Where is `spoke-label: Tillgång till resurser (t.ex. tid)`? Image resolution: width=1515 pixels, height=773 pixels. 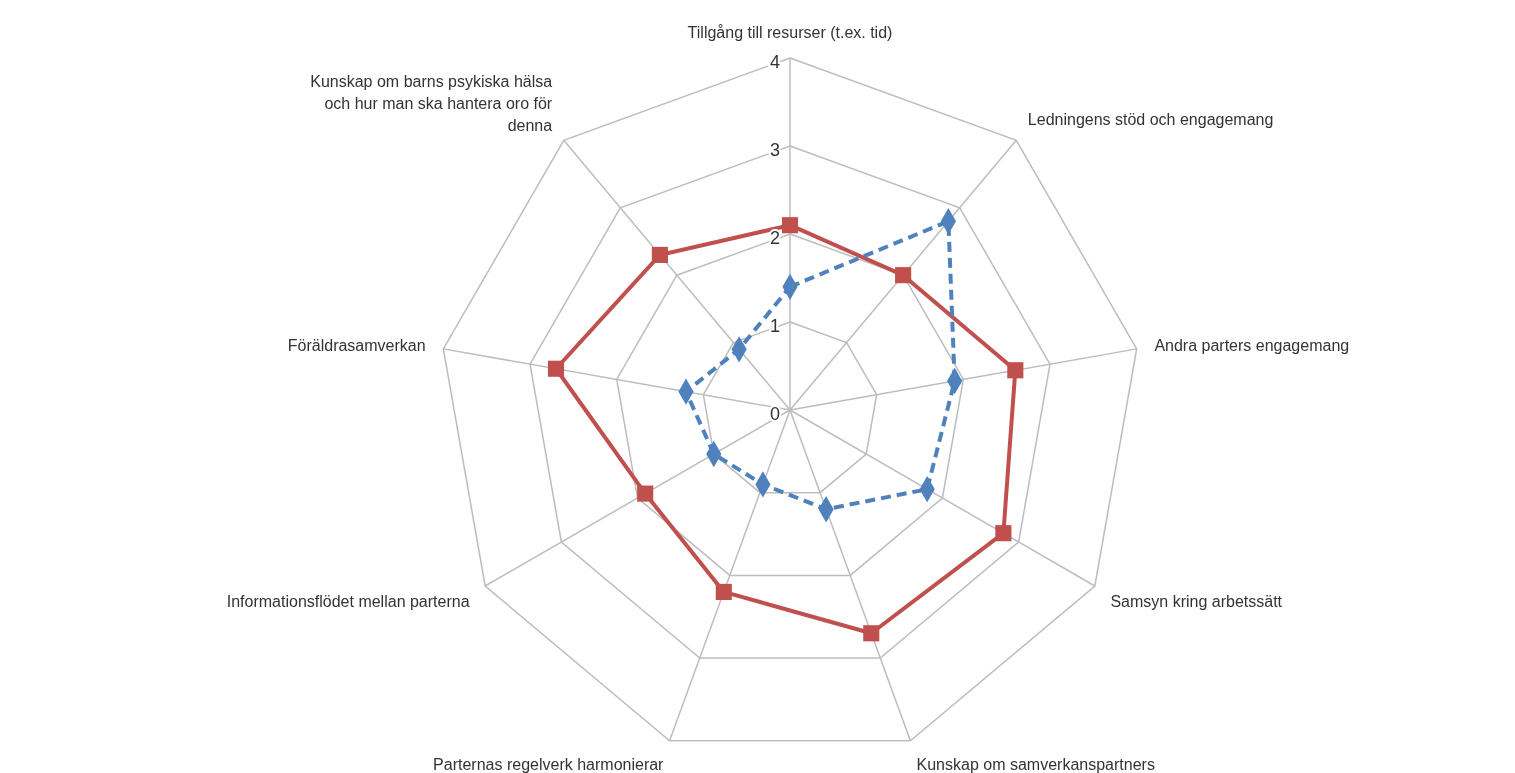
spoke-label: Tillgång till resurser (t.ex. tid) is located at coordinates (790, 32).